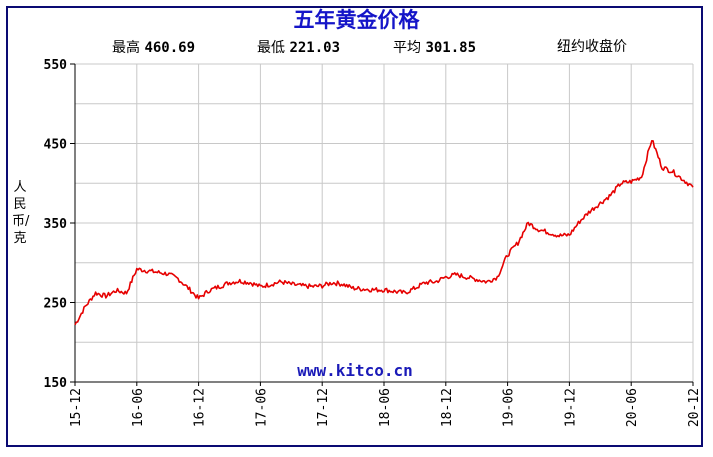  What do you see at coordinates (355, 370) in the screenshot?
I see `watermark-text: www.kitco.cn` at bounding box center [355, 370].